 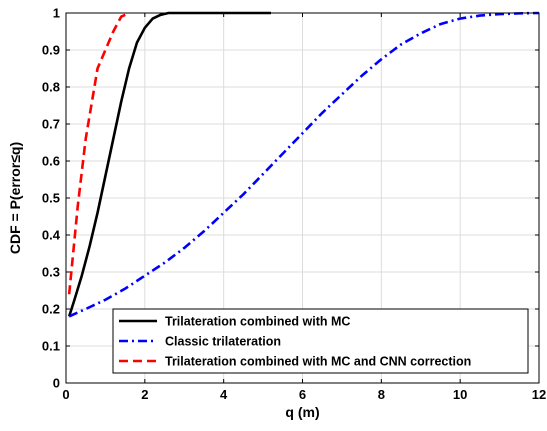 I want to click on y-tick-label: 0.8, so click(x=51, y=87).